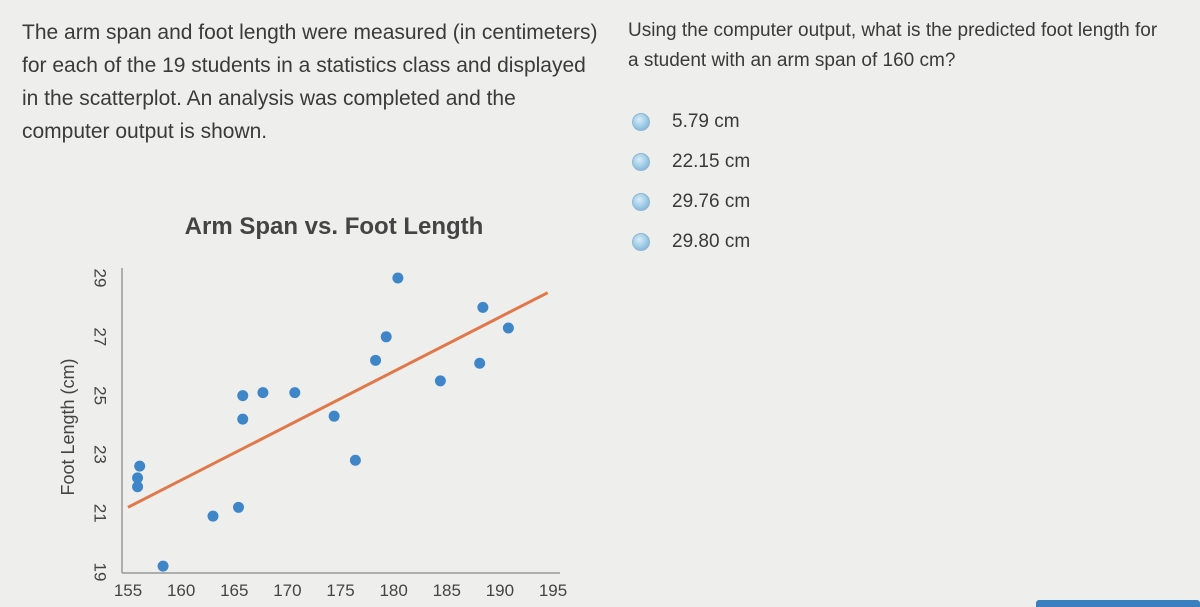 This screenshot has width=1200, height=607. What do you see at coordinates (340, 590) in the screenshot?
I see `x-tick-label: 175` at bounding box center [340, 590].